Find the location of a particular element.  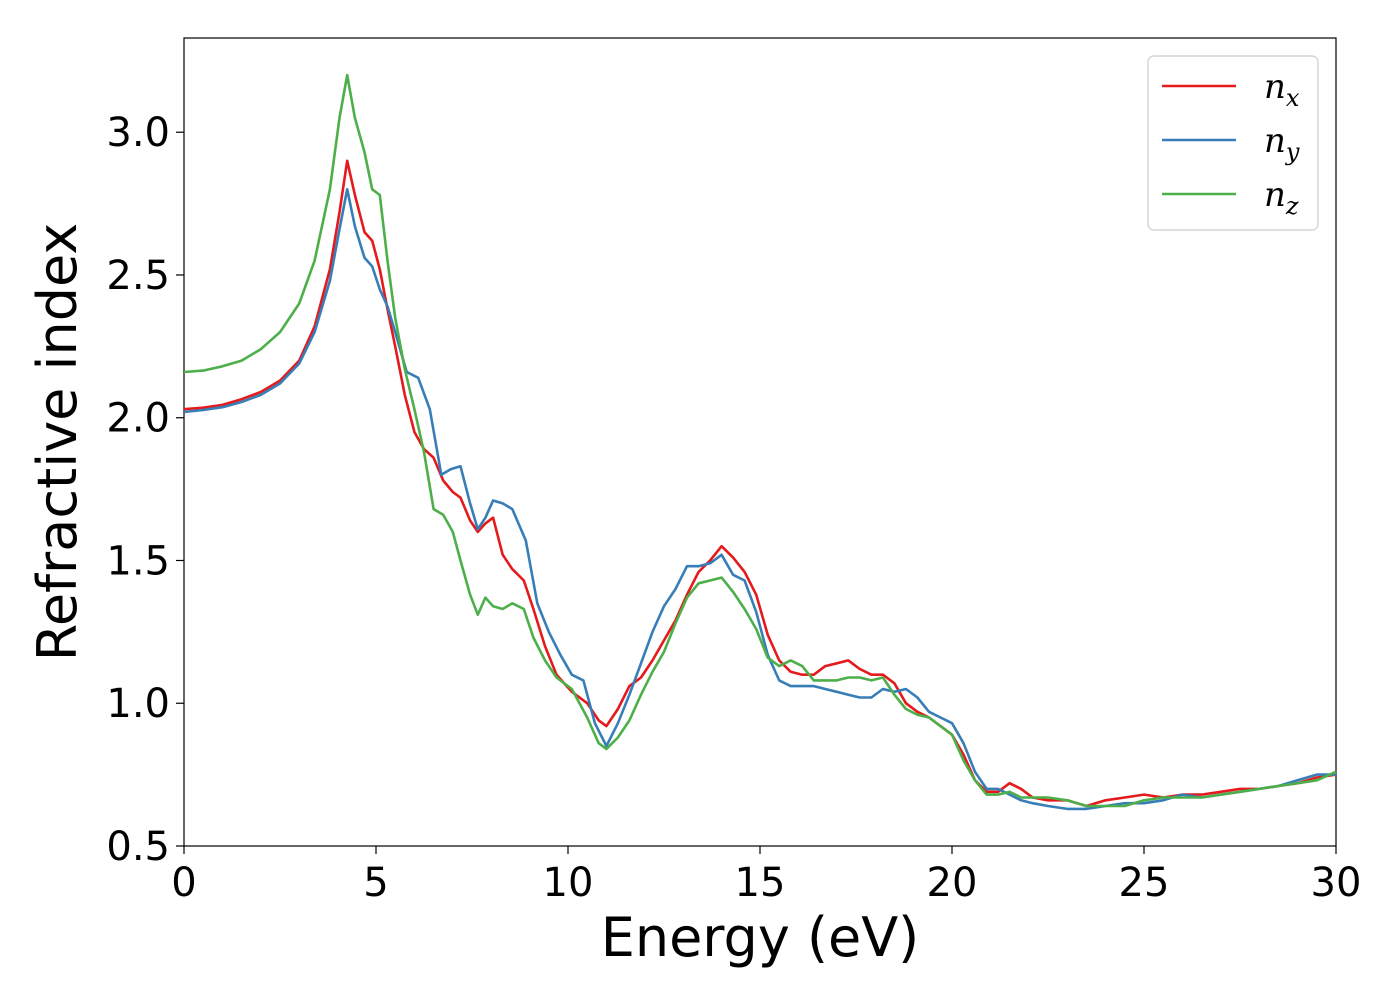

y-tick-label: 1.0 is located at coordinates (138, 704).